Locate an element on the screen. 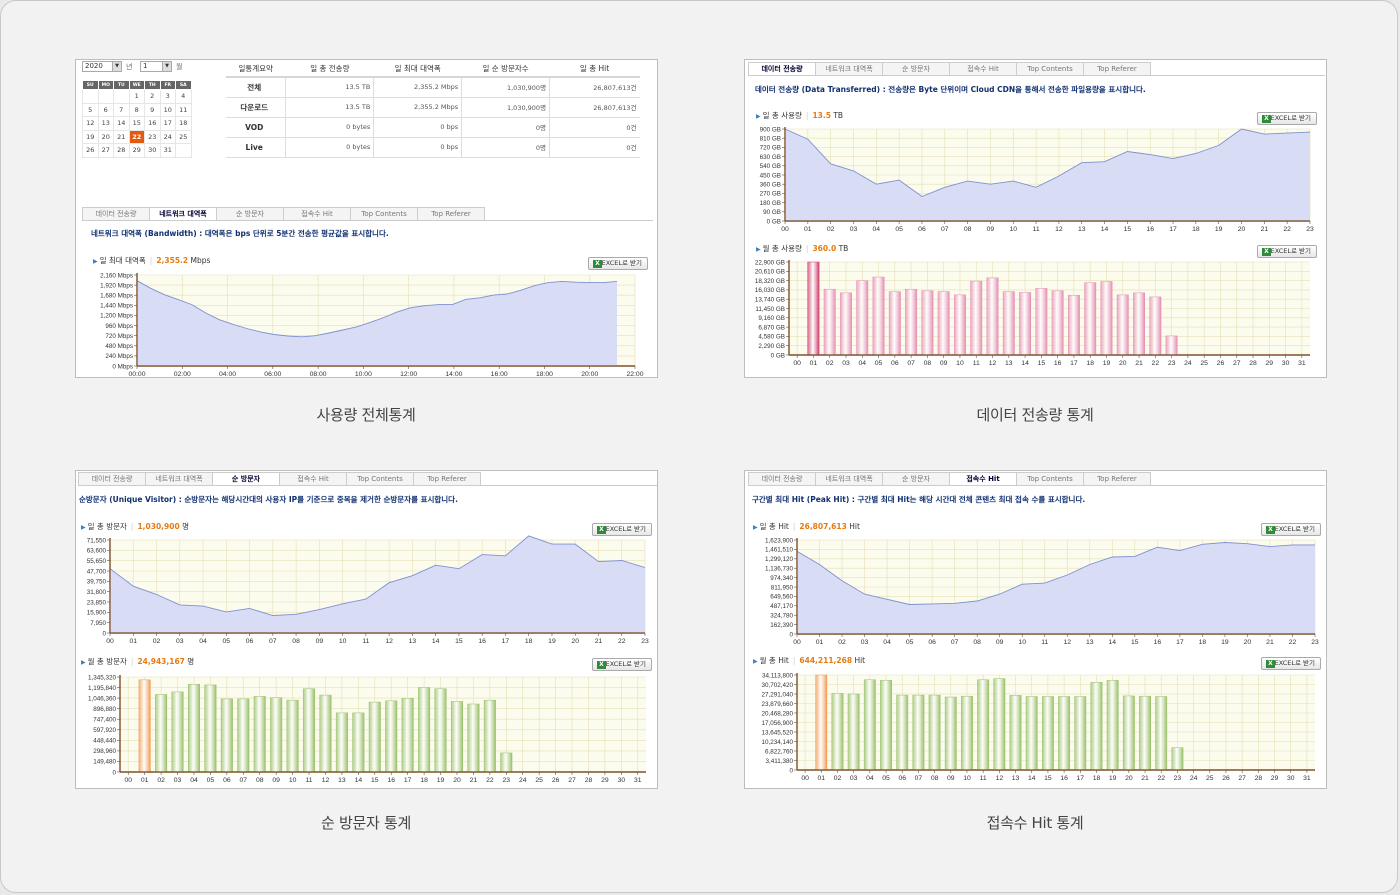 The image size is (1400, 895). calendar-day: 5 is located at coordinates (90, 109).